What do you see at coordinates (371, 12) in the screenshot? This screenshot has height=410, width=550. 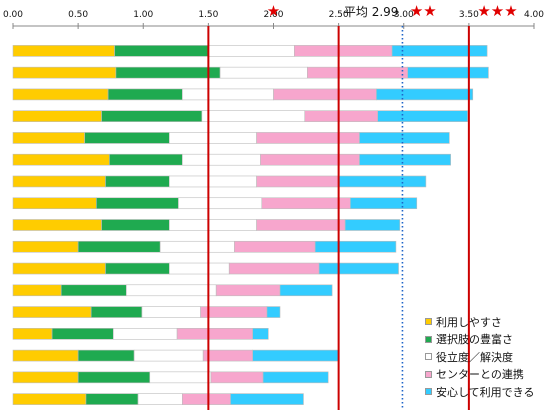 I see `average-label: 平均 2.99` at bounding box center [371, 12].